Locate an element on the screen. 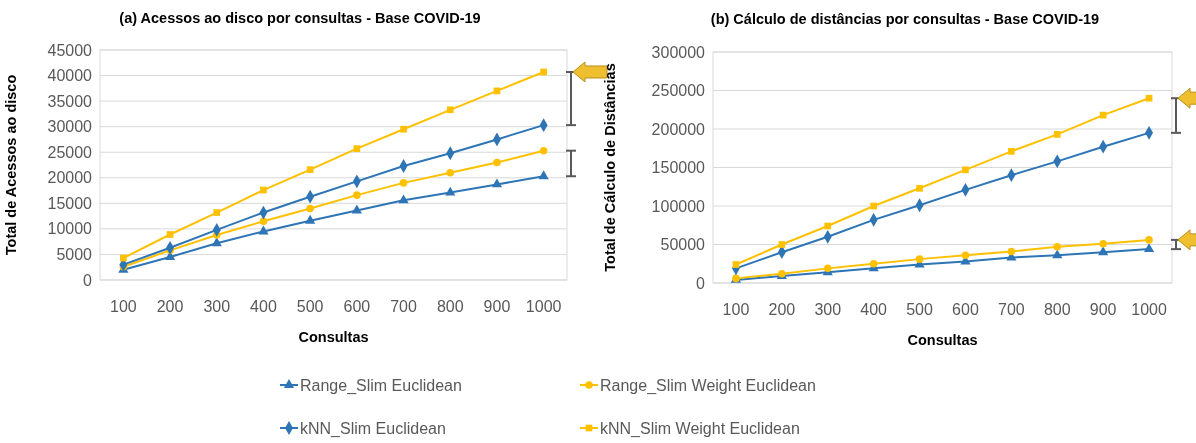  y-tick-label: 50000 is located at coordinates (683, 245).